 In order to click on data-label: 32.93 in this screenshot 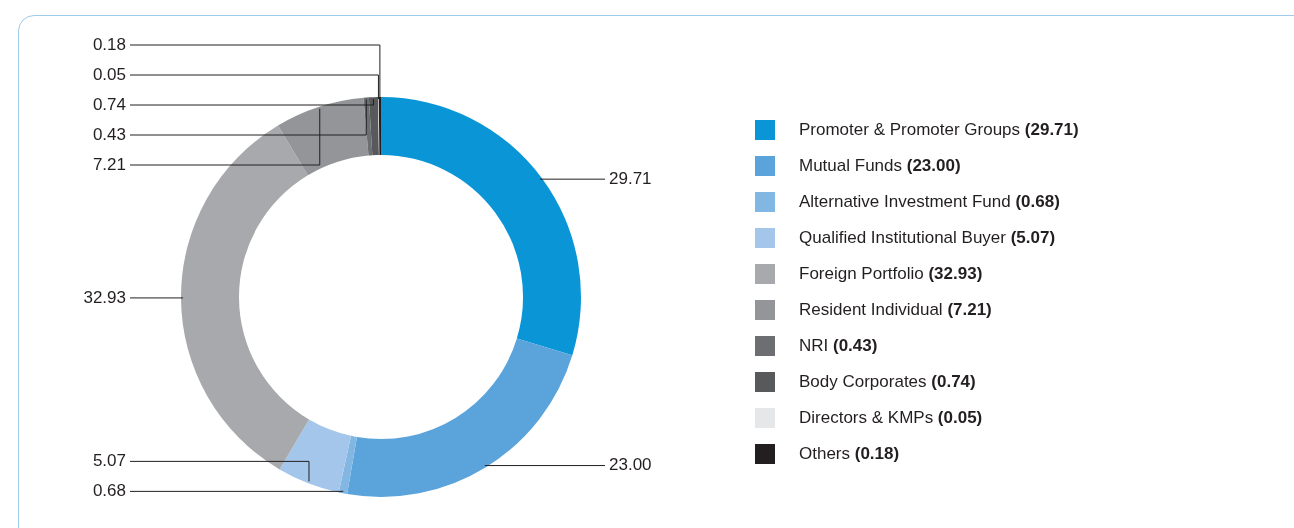, I will do `click(104, 297)`.